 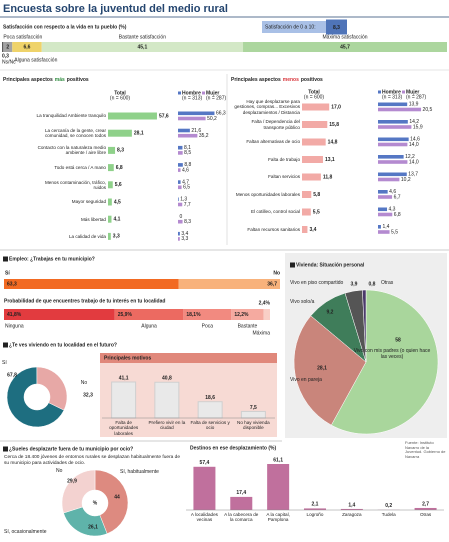 What do you see at coordinates (5, 56) in the screenshot?
I see `value-label: 0,3` at bounding box center [5, 56].